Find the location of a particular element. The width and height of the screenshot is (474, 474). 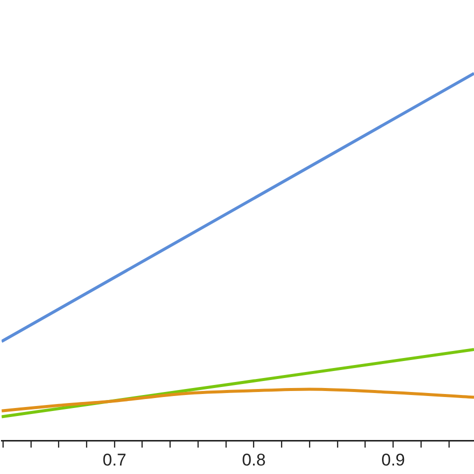

x-tick-label: 0.7 is located at coordinates (114, 460).